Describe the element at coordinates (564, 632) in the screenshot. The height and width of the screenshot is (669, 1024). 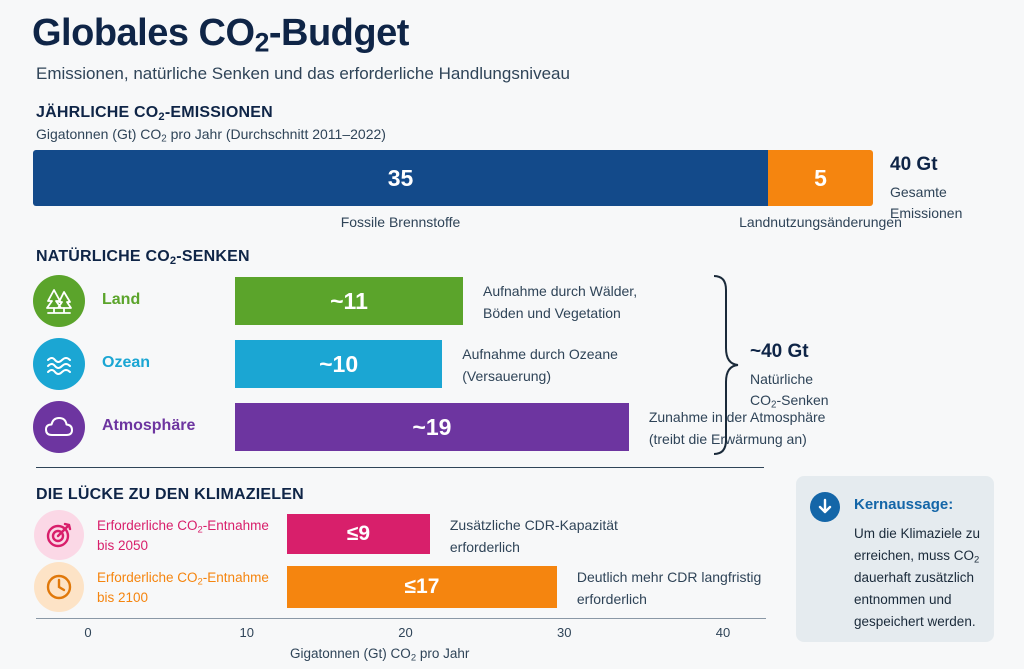
I see `gap-tick-label: 30` at that location.